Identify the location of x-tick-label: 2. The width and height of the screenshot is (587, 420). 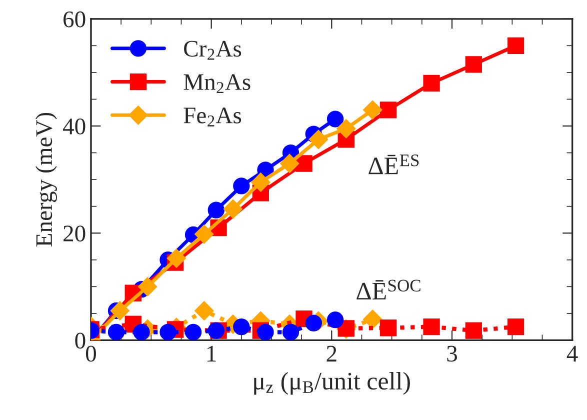
(331, 354).